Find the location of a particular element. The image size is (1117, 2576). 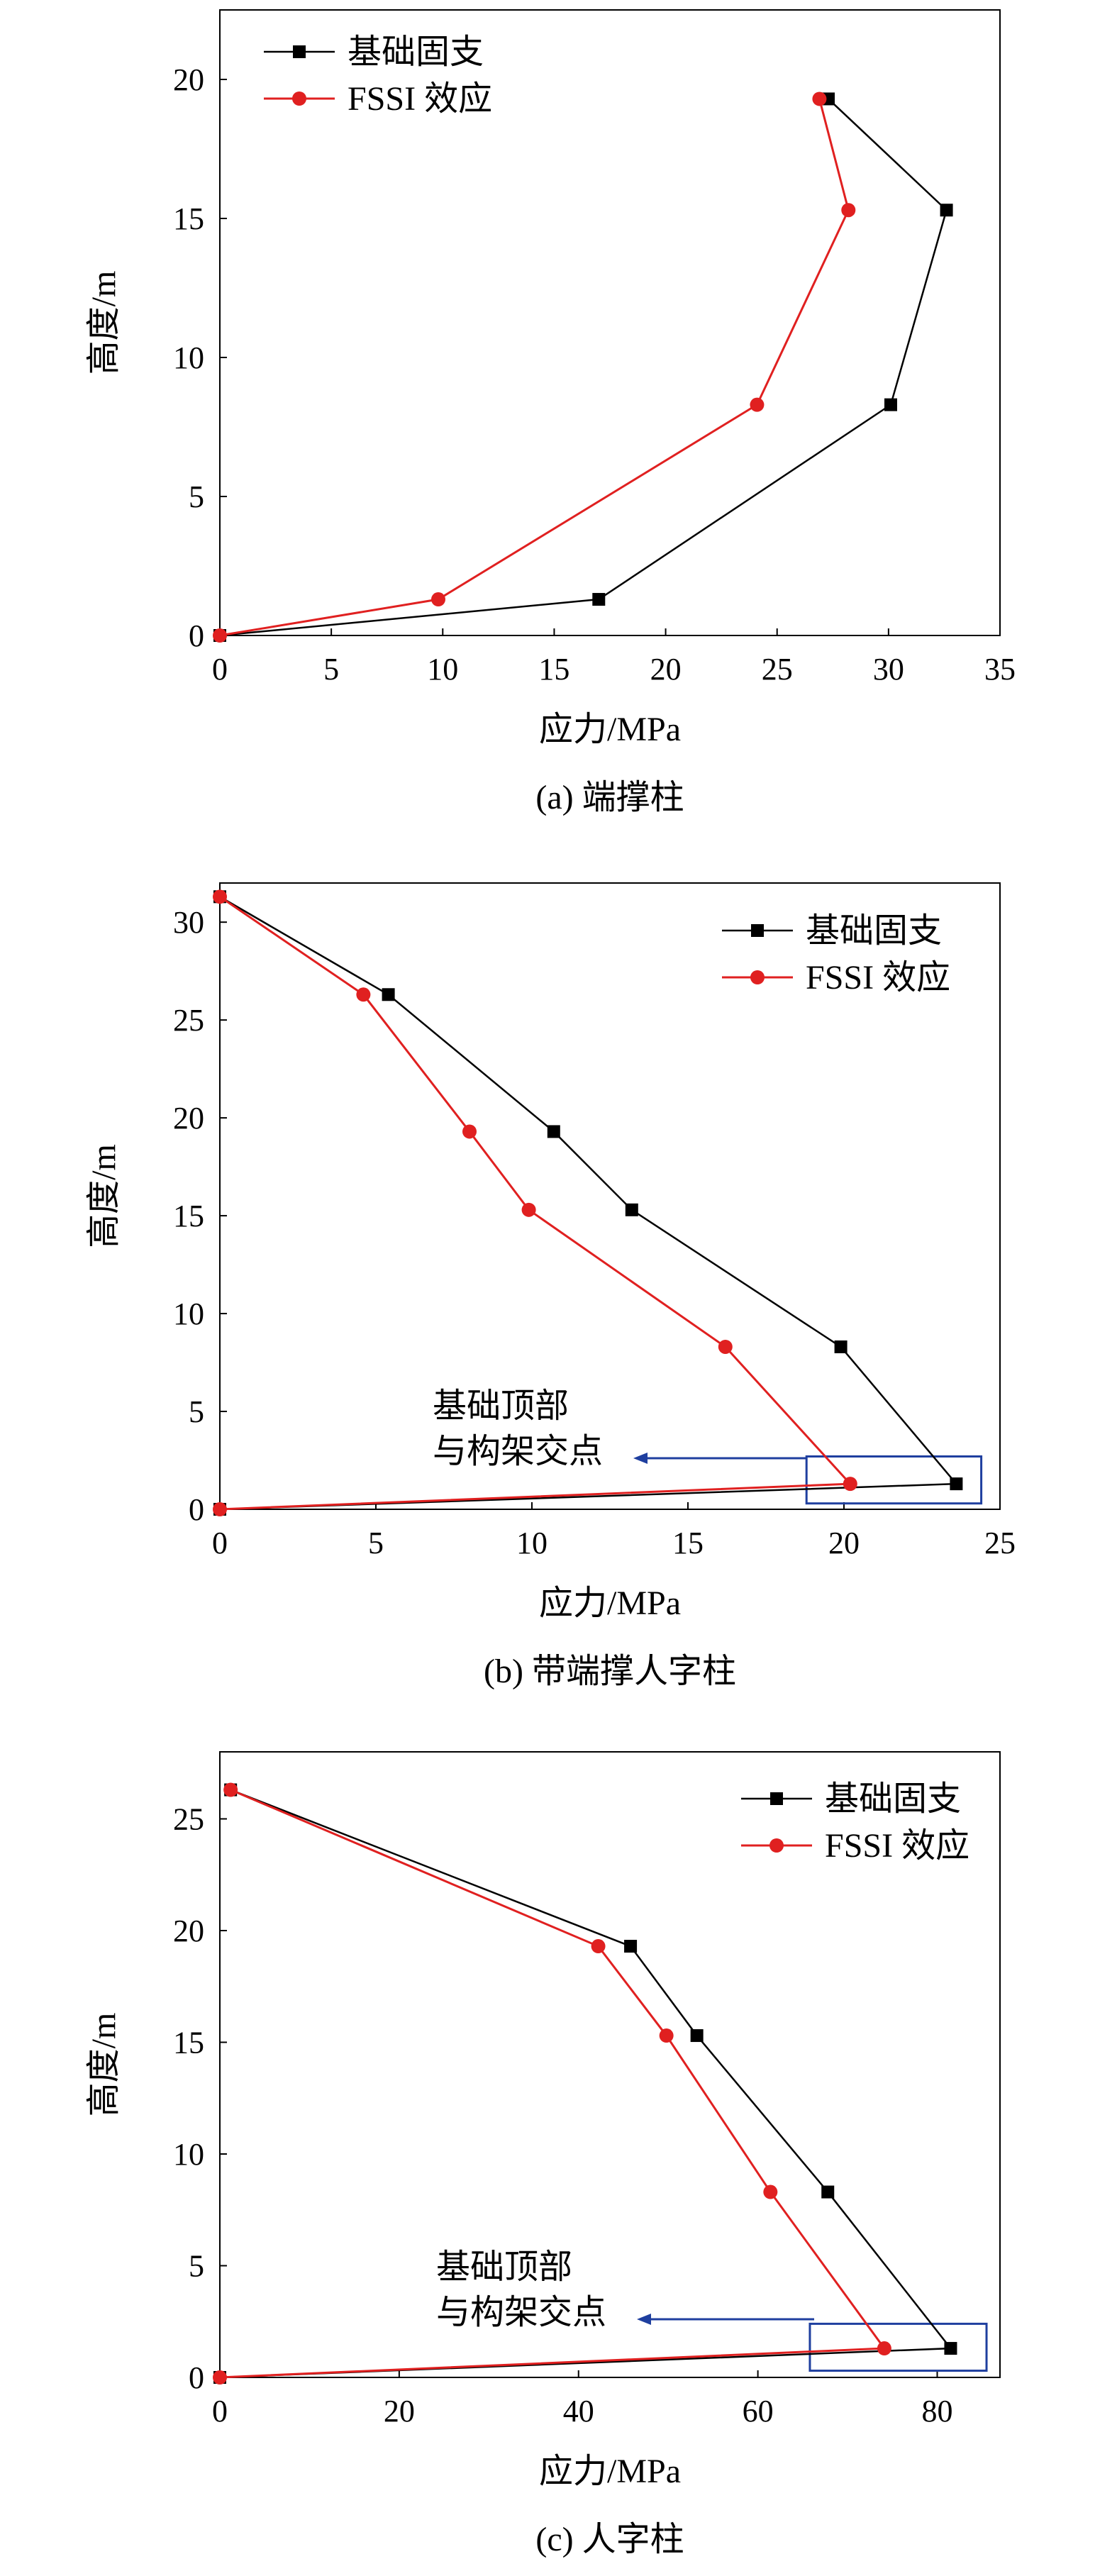

x-tick-label: 30 is located at coordinates (888, 669).